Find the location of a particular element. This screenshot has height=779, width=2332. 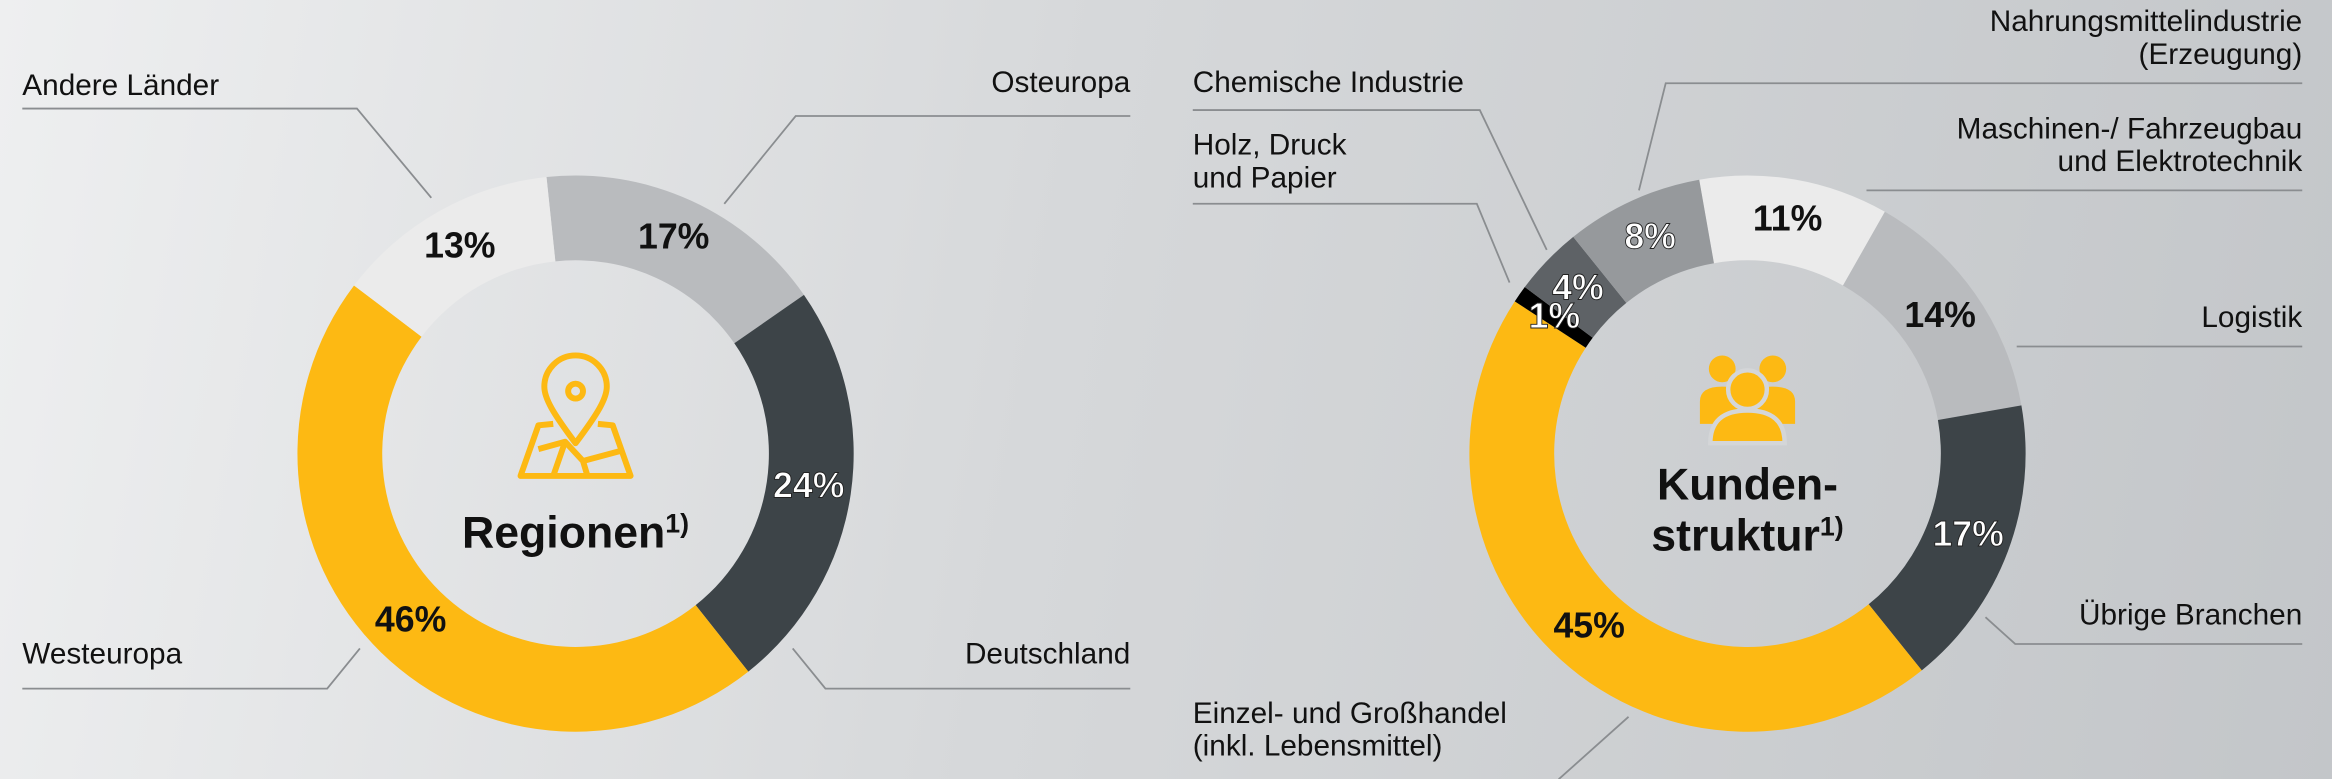

value-label: 24% is located at coordinates (808, 485).